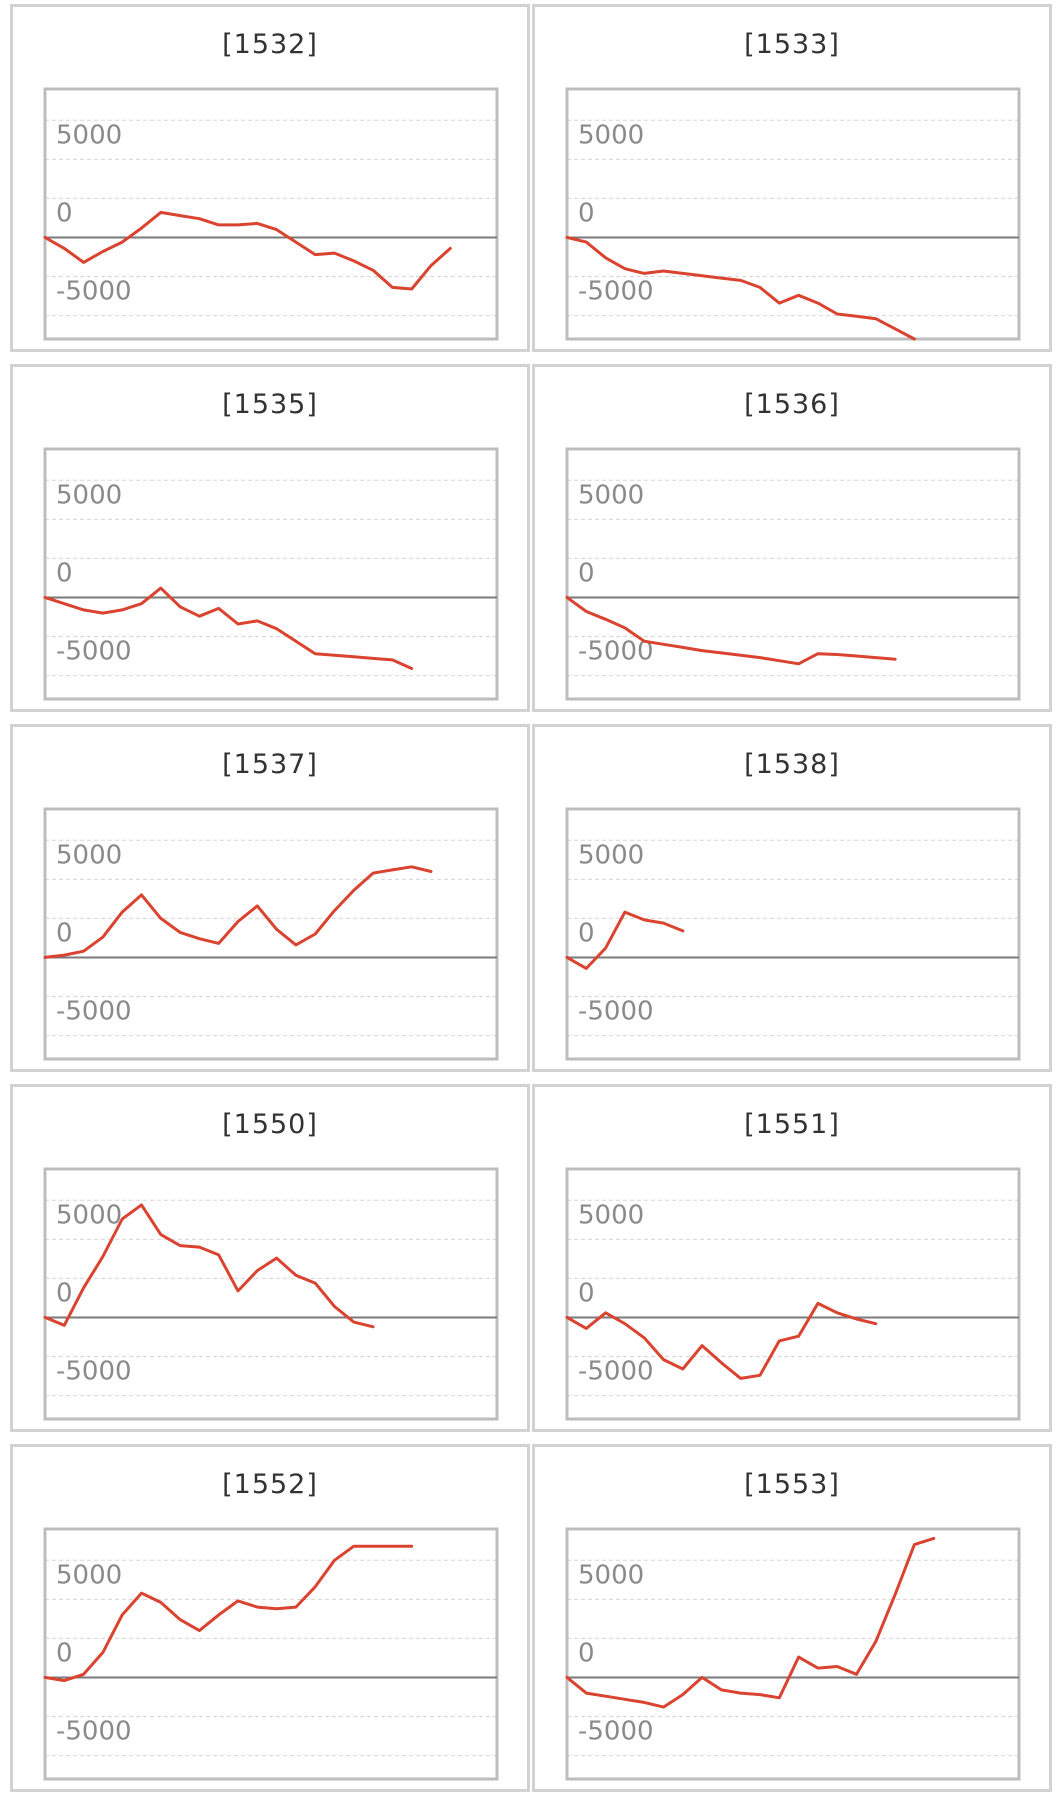 The height and width of the screenshot is (1801, 1062). Describe the element at coordinates (792, 404) in the screenshot. I see `chart-title: [1536]` at that location.